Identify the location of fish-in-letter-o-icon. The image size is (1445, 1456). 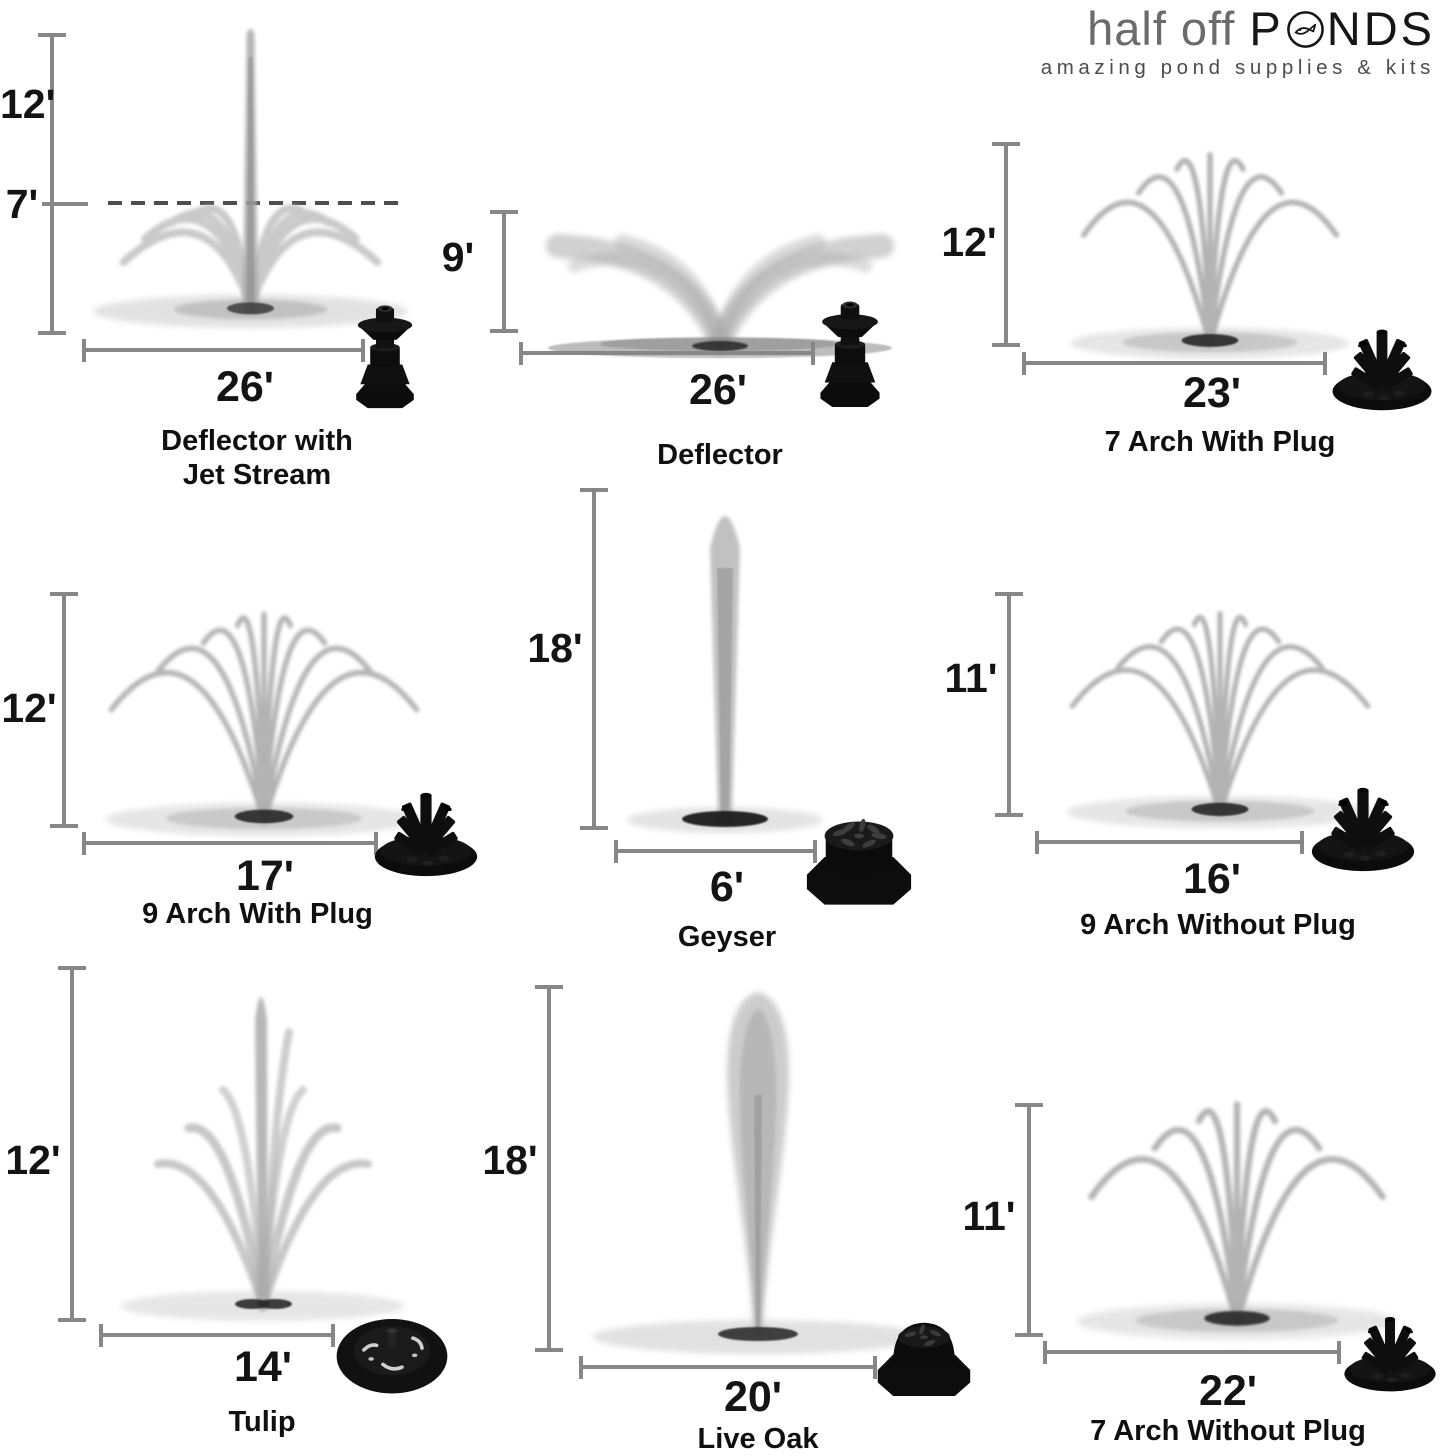
(1305, 29).